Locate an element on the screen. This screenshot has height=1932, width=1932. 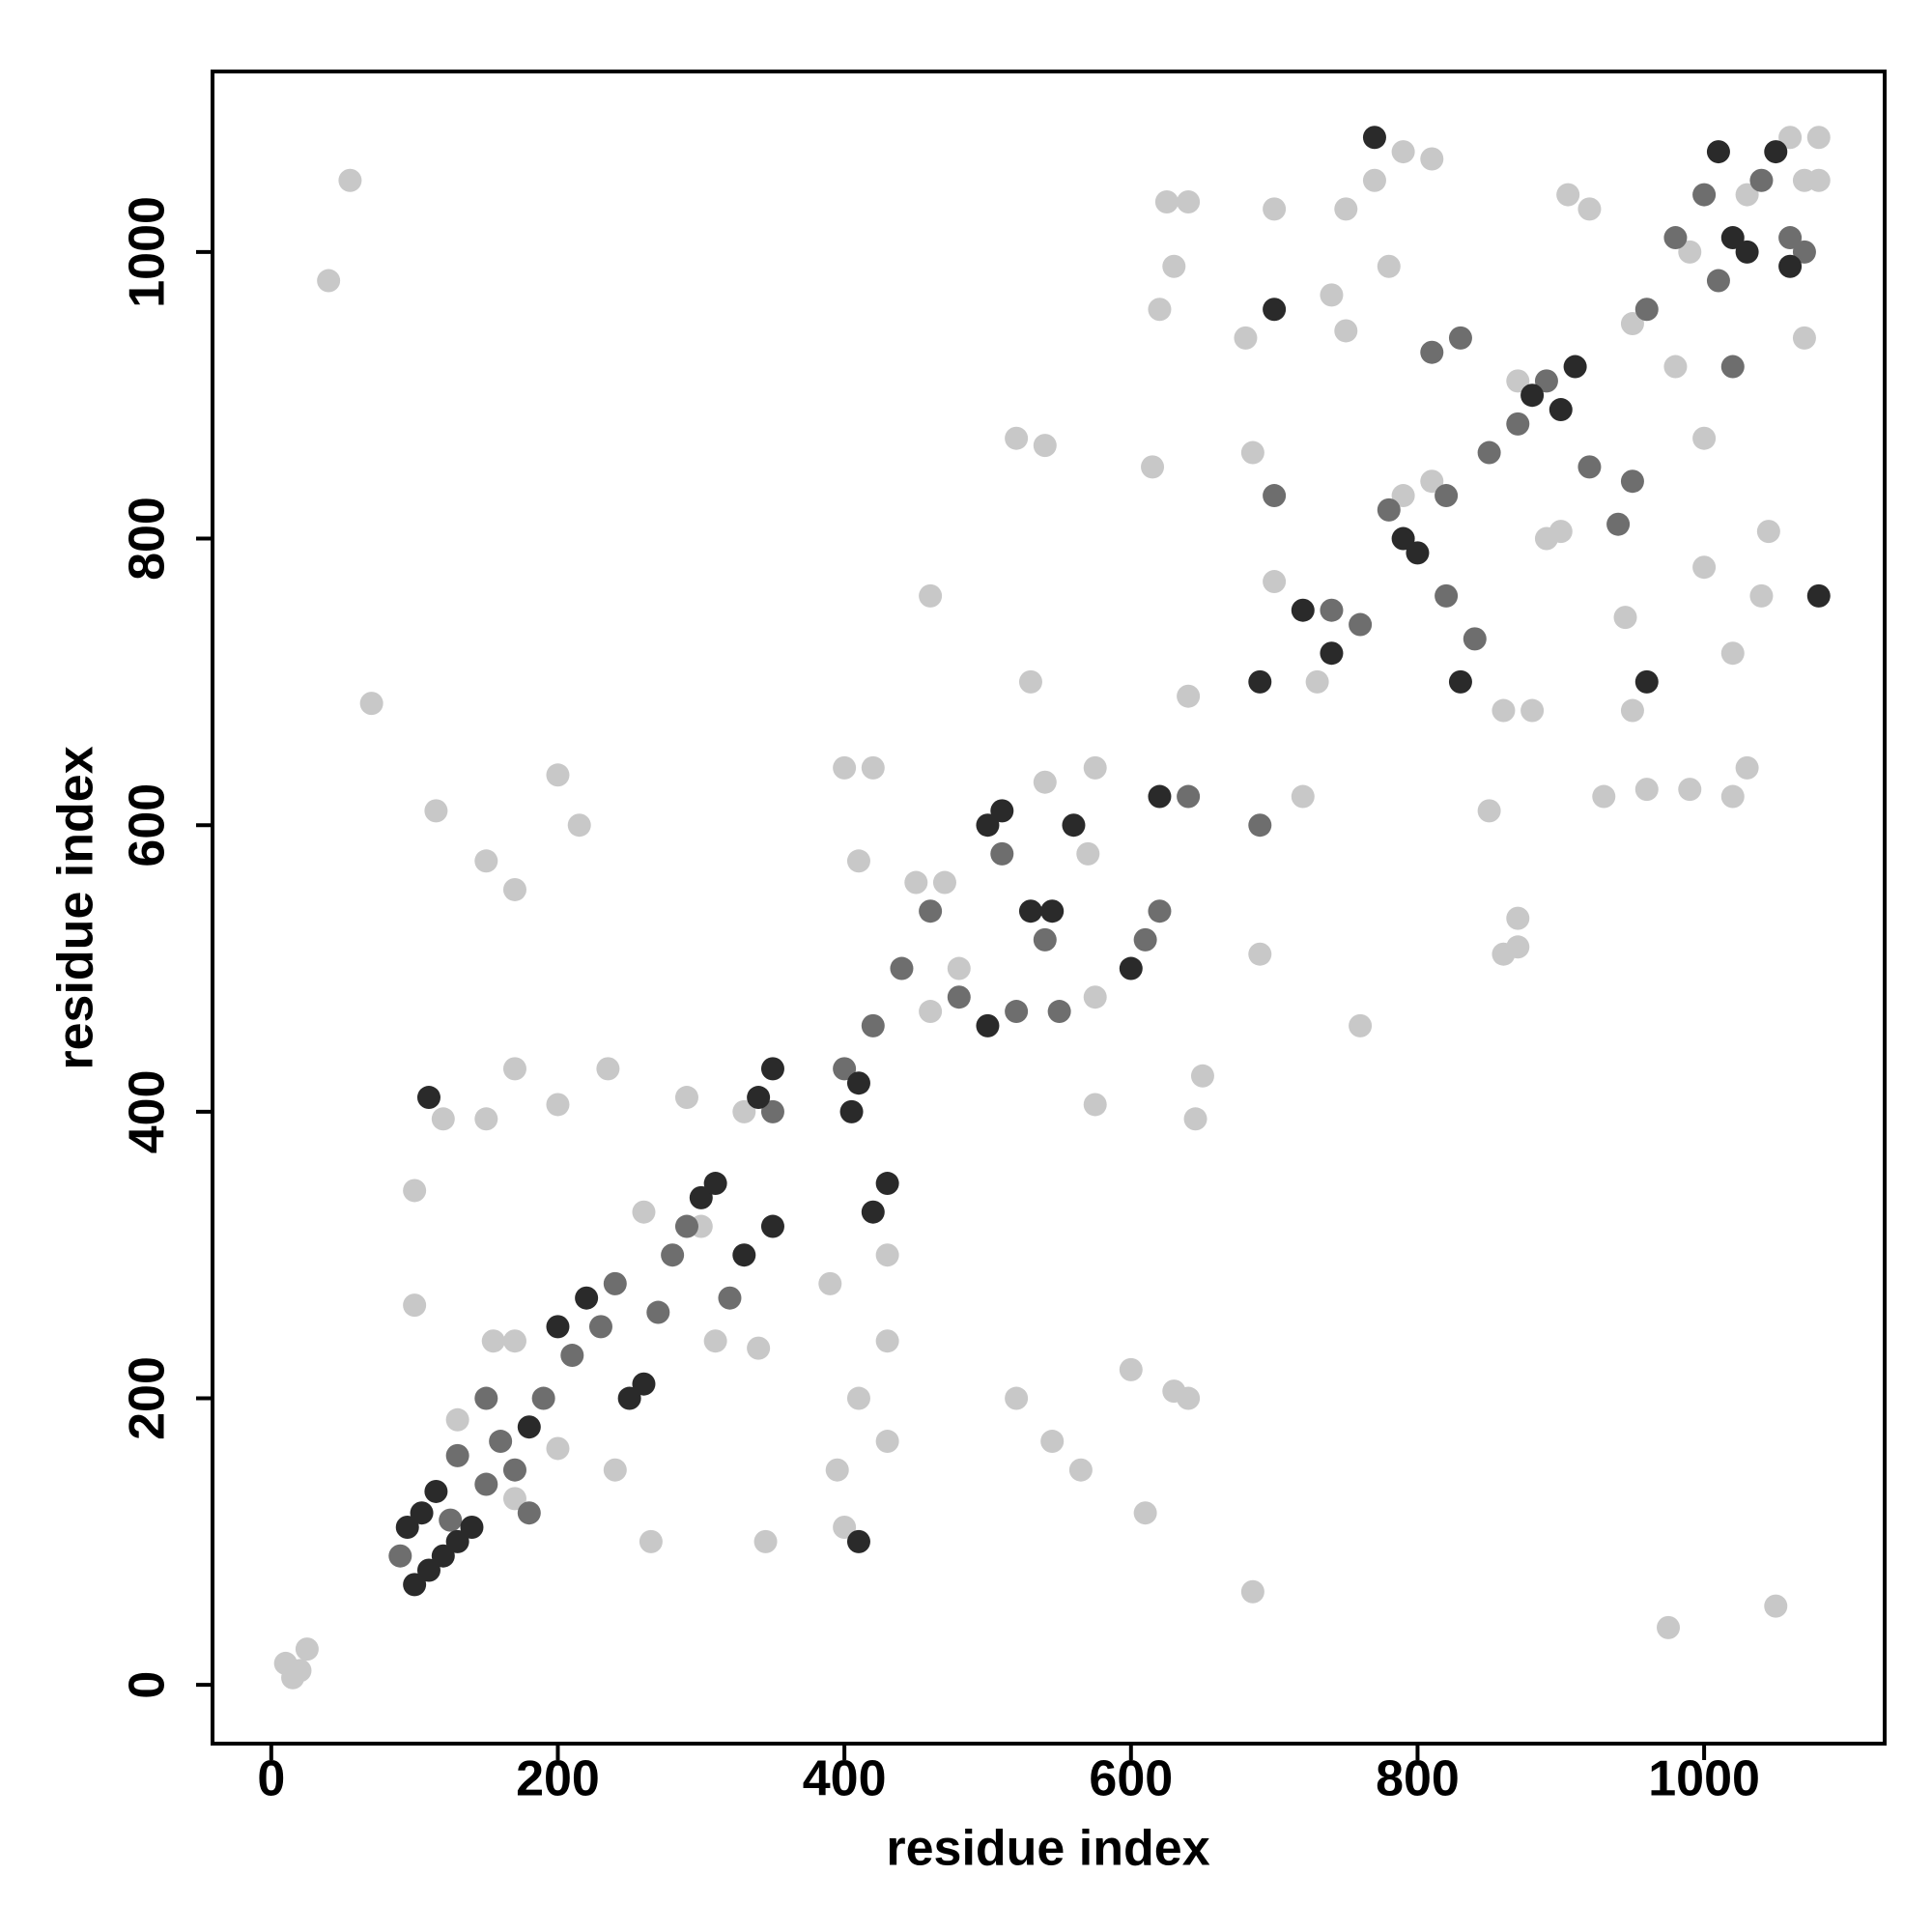
y-tick-label: 1000 is located at coordinates (148, 252).